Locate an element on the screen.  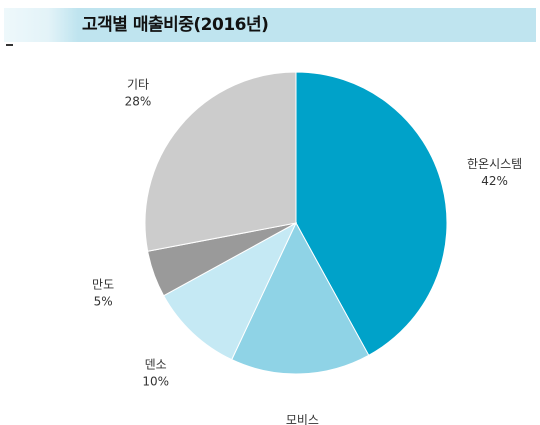
corner-mark is located at coordinates (9, 45).